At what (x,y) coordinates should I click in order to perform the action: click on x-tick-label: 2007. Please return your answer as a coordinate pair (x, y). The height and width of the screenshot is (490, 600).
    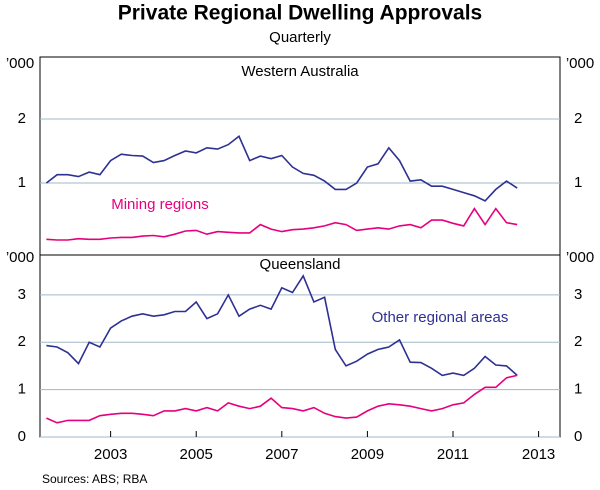
    Looking at the image, I should click on (281, 454).